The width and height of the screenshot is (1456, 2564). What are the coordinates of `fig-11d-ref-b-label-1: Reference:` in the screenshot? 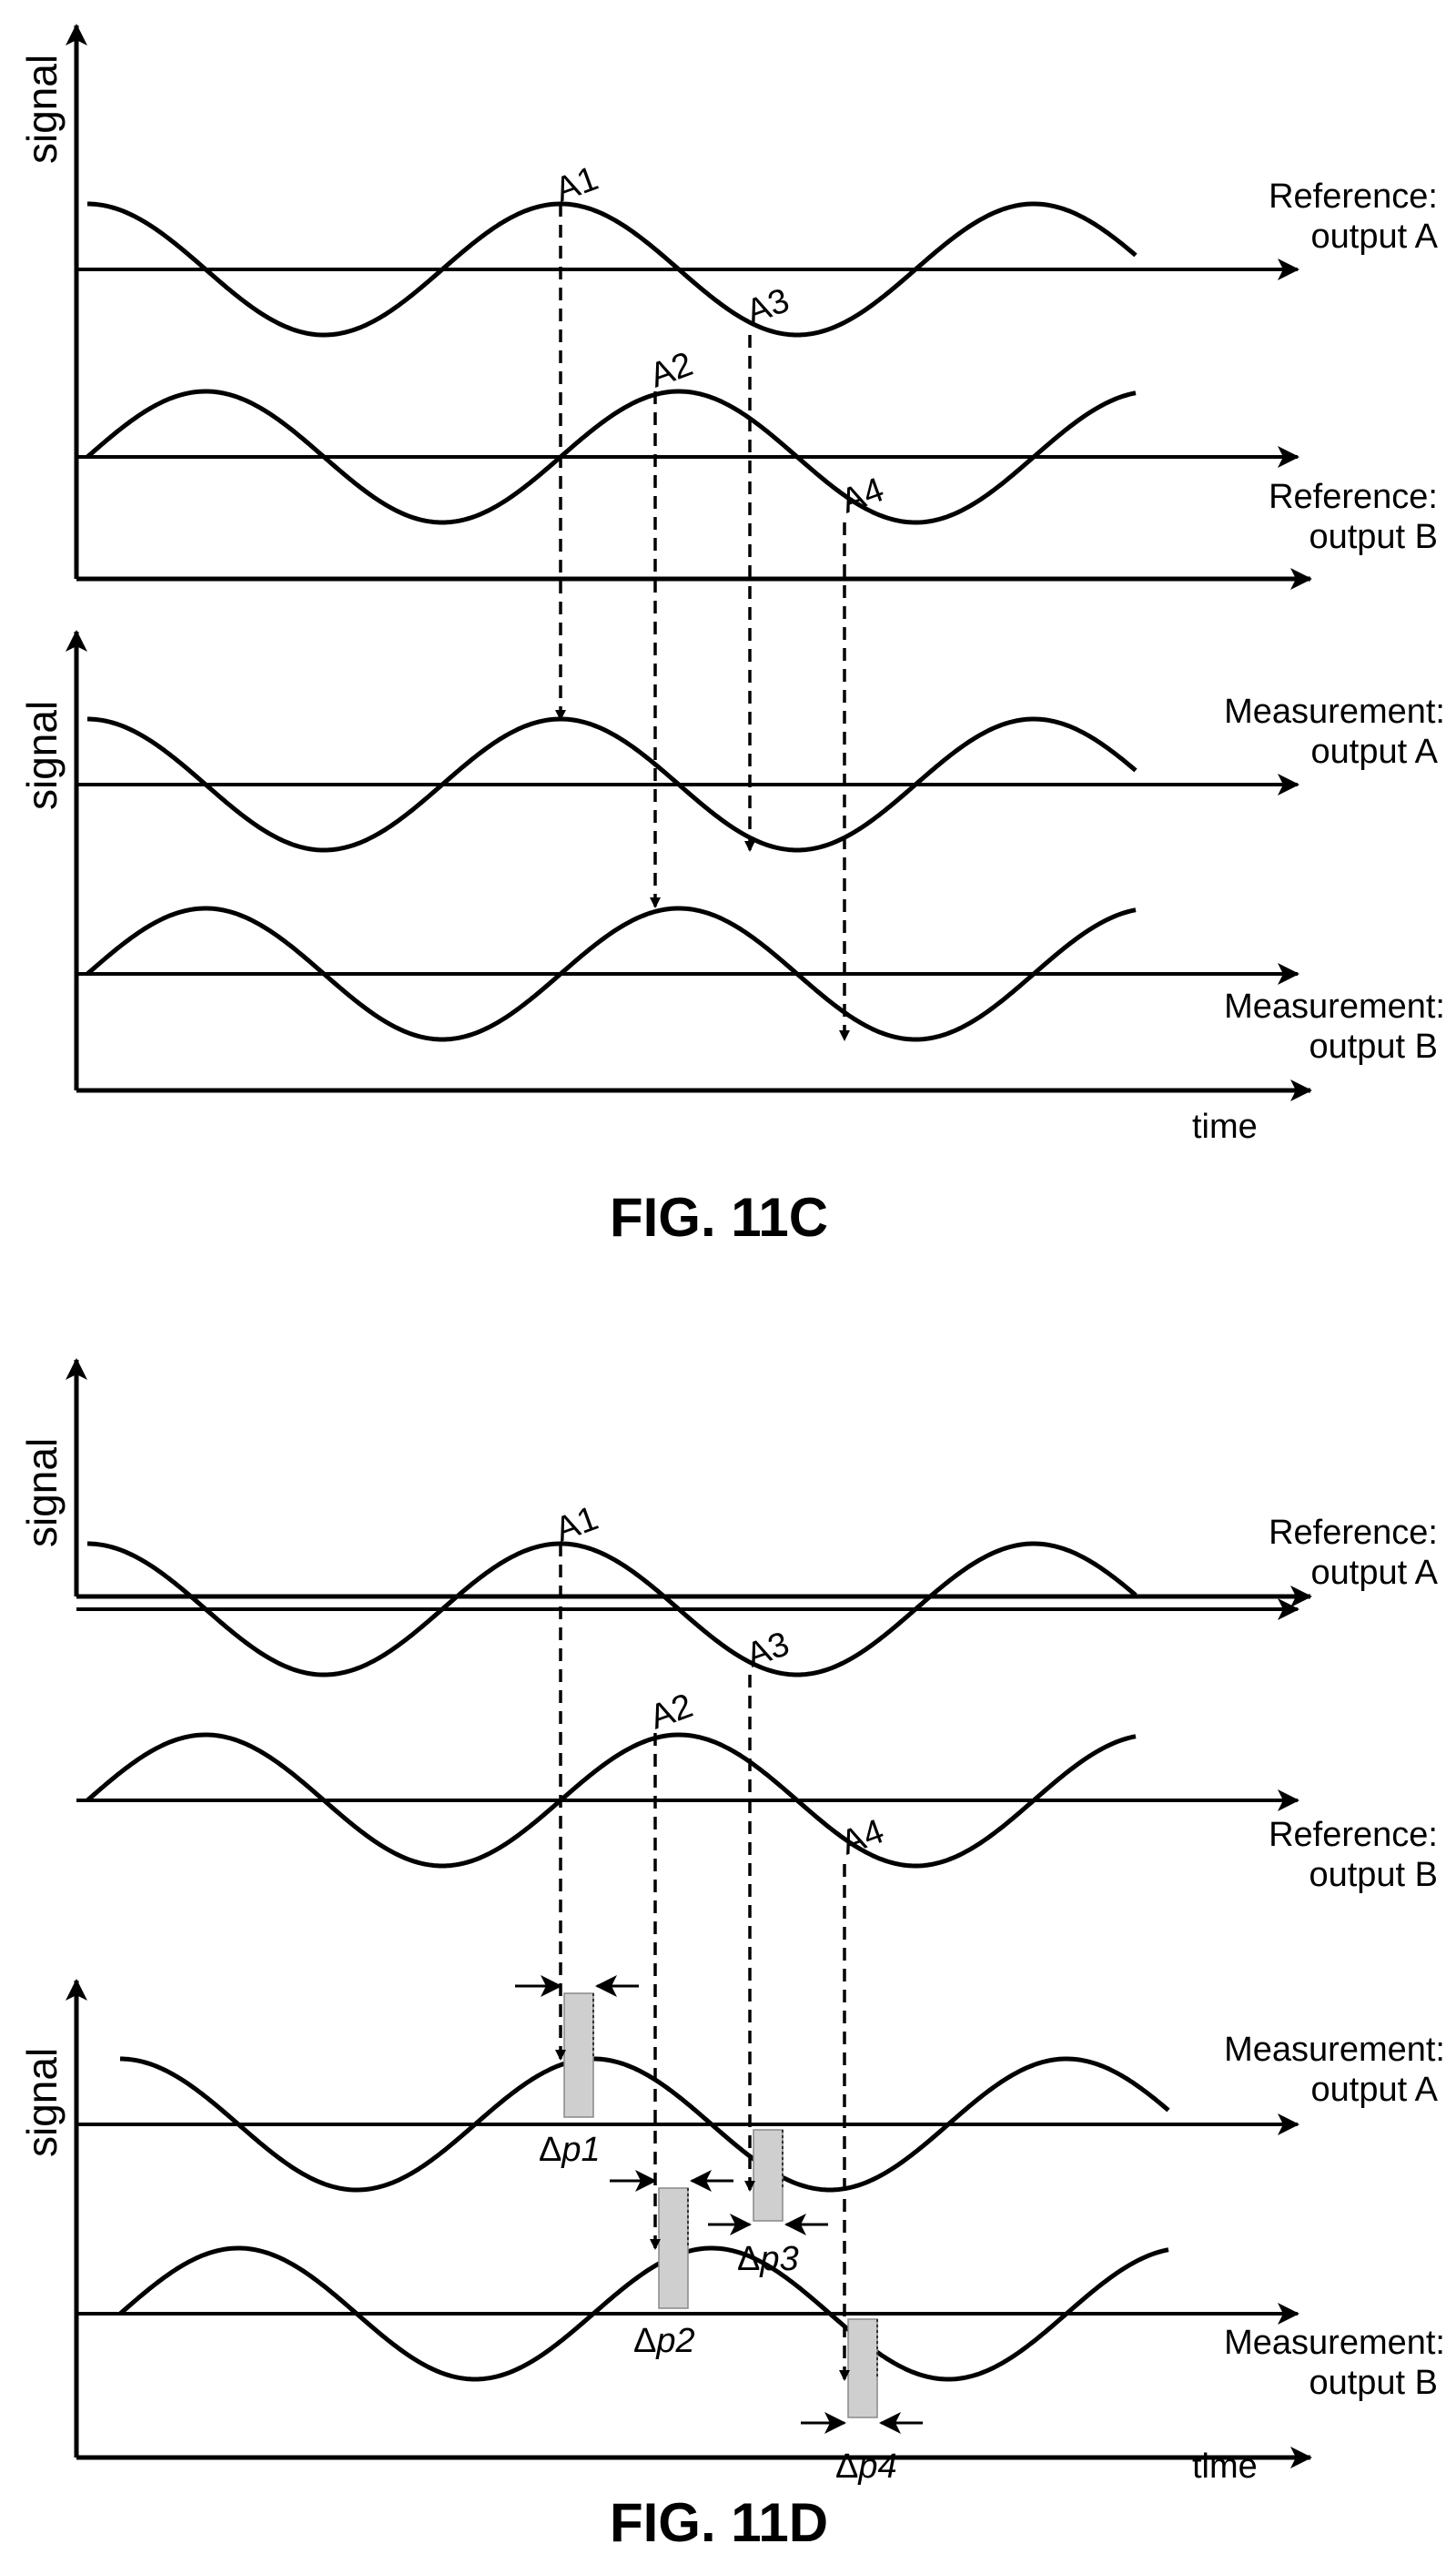 It's located at (1354, 1835).